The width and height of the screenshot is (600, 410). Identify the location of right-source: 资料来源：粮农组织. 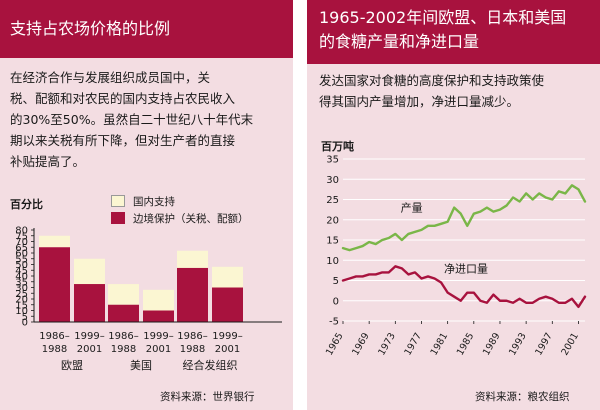
(522, 397).